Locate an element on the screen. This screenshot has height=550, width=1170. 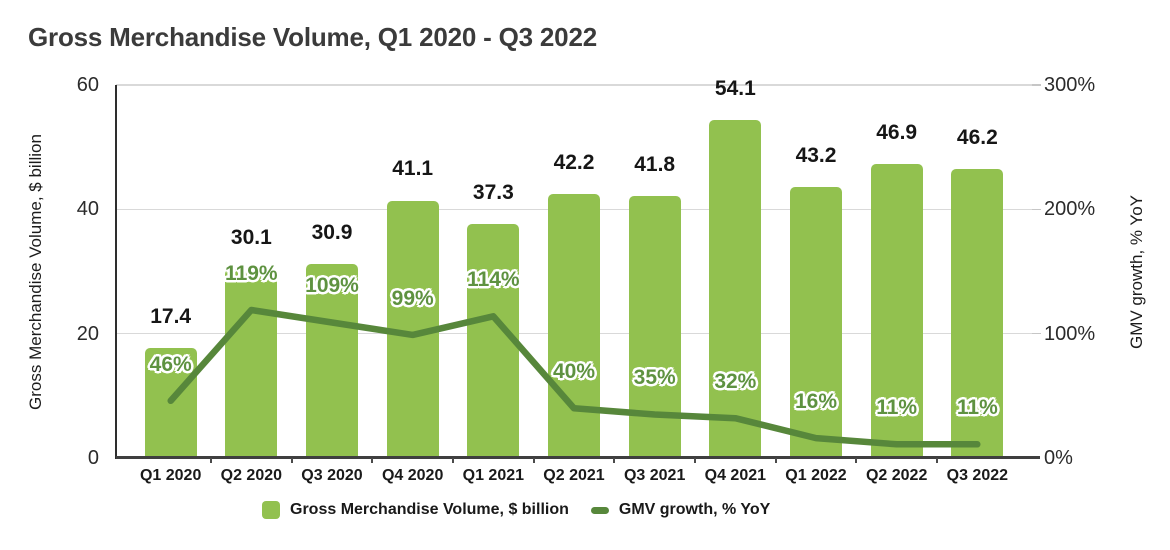
x-axis-label: Q1 2020 is located at coordinates (170, 475).